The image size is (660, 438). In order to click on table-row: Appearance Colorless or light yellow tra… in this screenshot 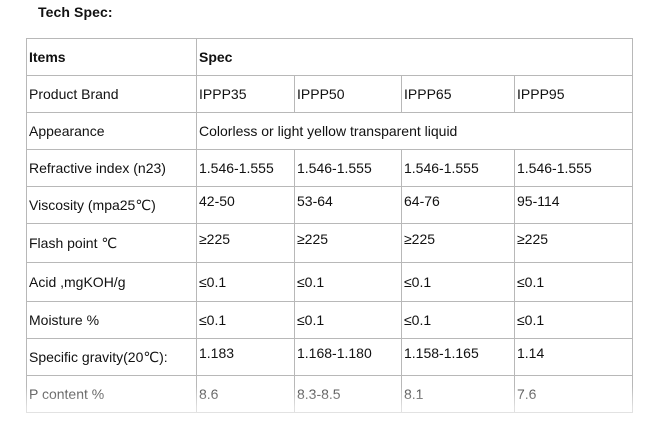, I will do `click(330, 131)`.